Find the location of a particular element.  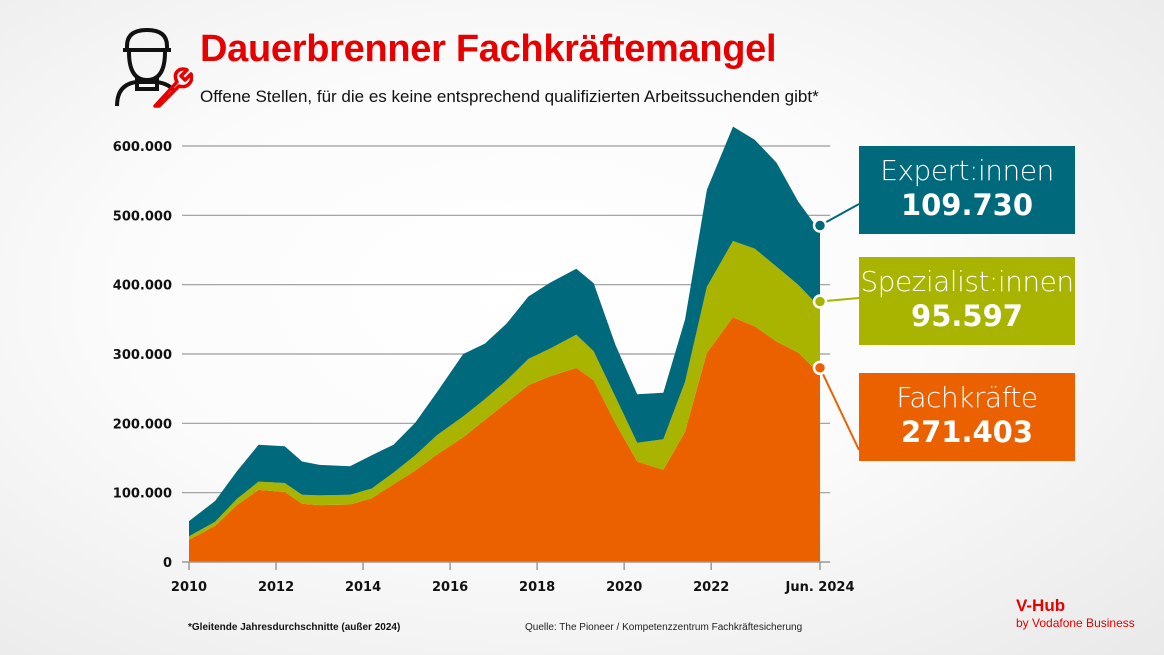

y-tick-label: 300.000 is located at coordinates (142, 355).